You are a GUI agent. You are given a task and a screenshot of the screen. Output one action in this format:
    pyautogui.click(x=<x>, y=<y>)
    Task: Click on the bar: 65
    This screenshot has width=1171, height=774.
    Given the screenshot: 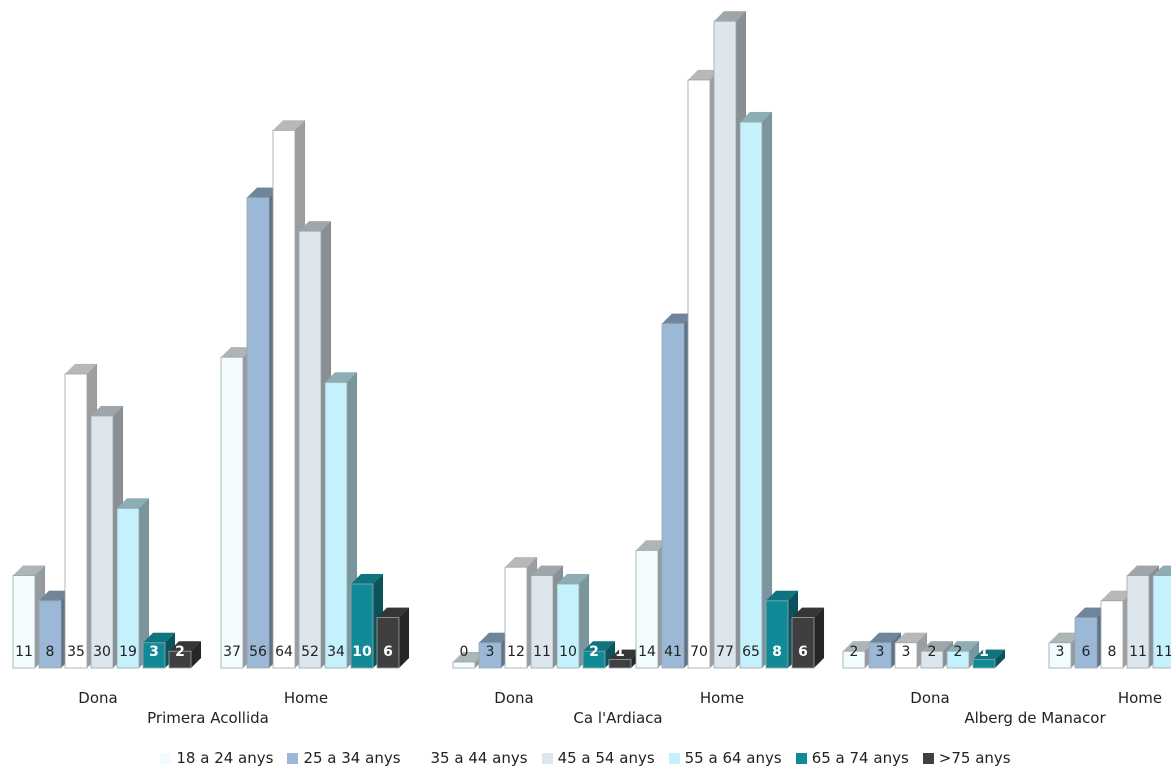 What is the action you would take?
    pyautogui.click(x=756, y=390)
    